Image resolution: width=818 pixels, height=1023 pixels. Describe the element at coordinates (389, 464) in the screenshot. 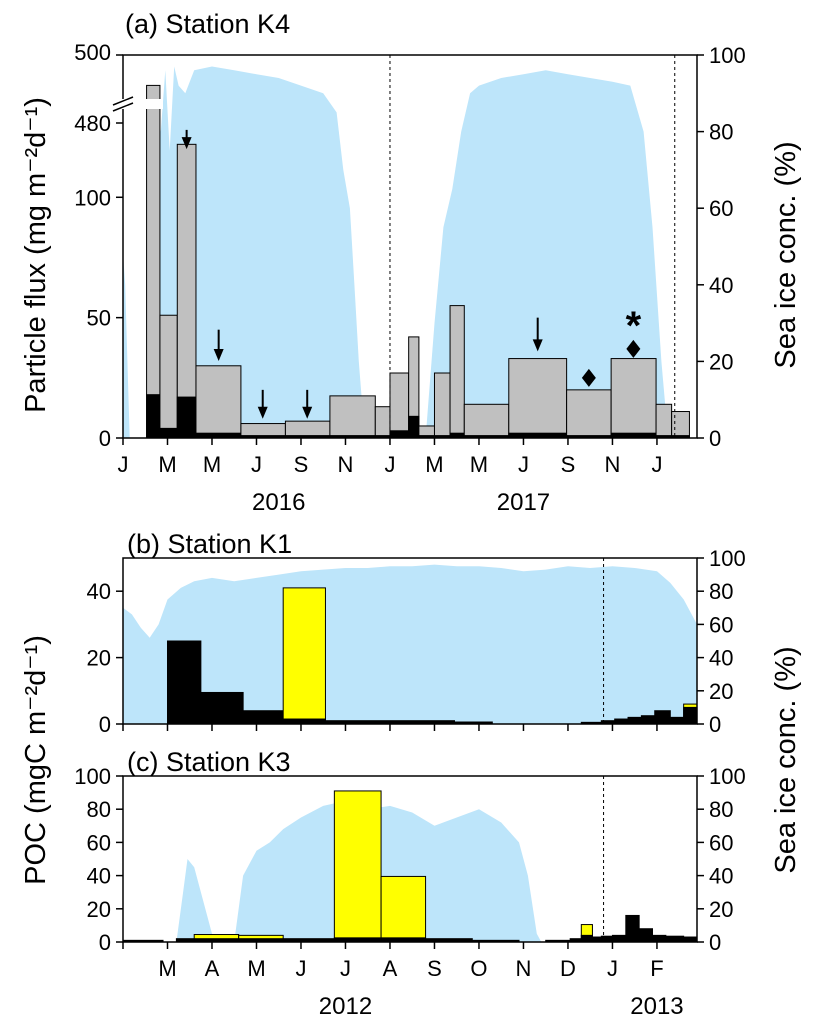

I see `panel-a-x-tick-label-6: J` at that location.